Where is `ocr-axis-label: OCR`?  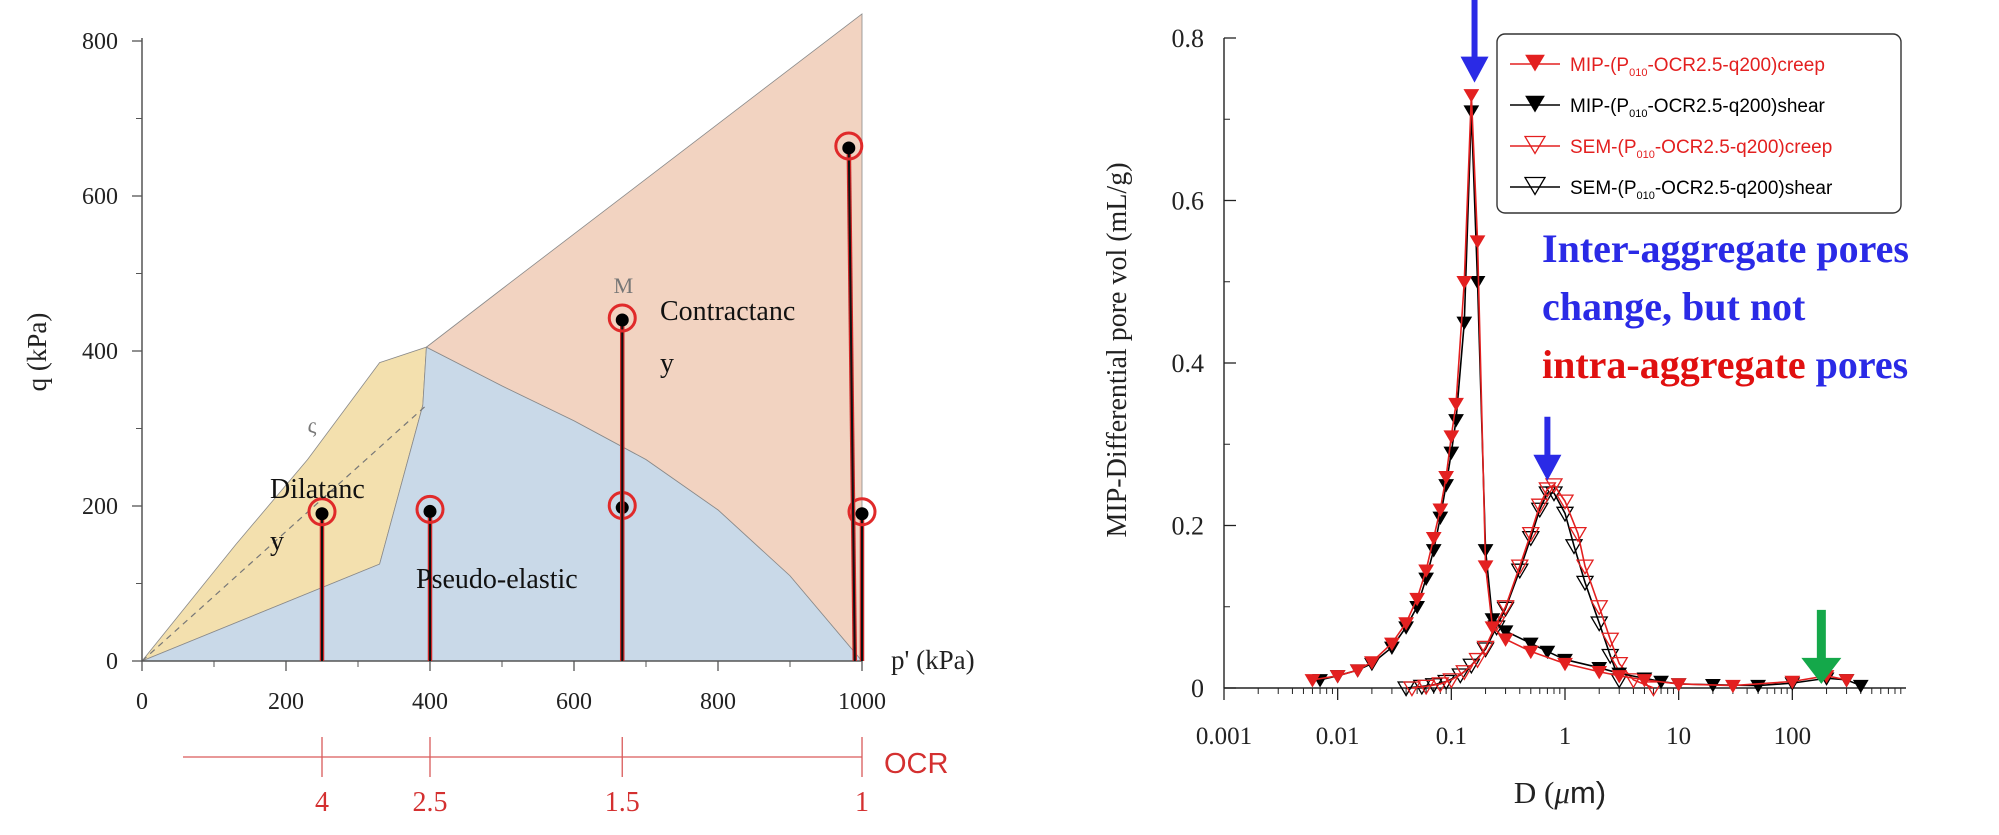
ocr-axis-label: OCR is located at coordinates (916, 764).